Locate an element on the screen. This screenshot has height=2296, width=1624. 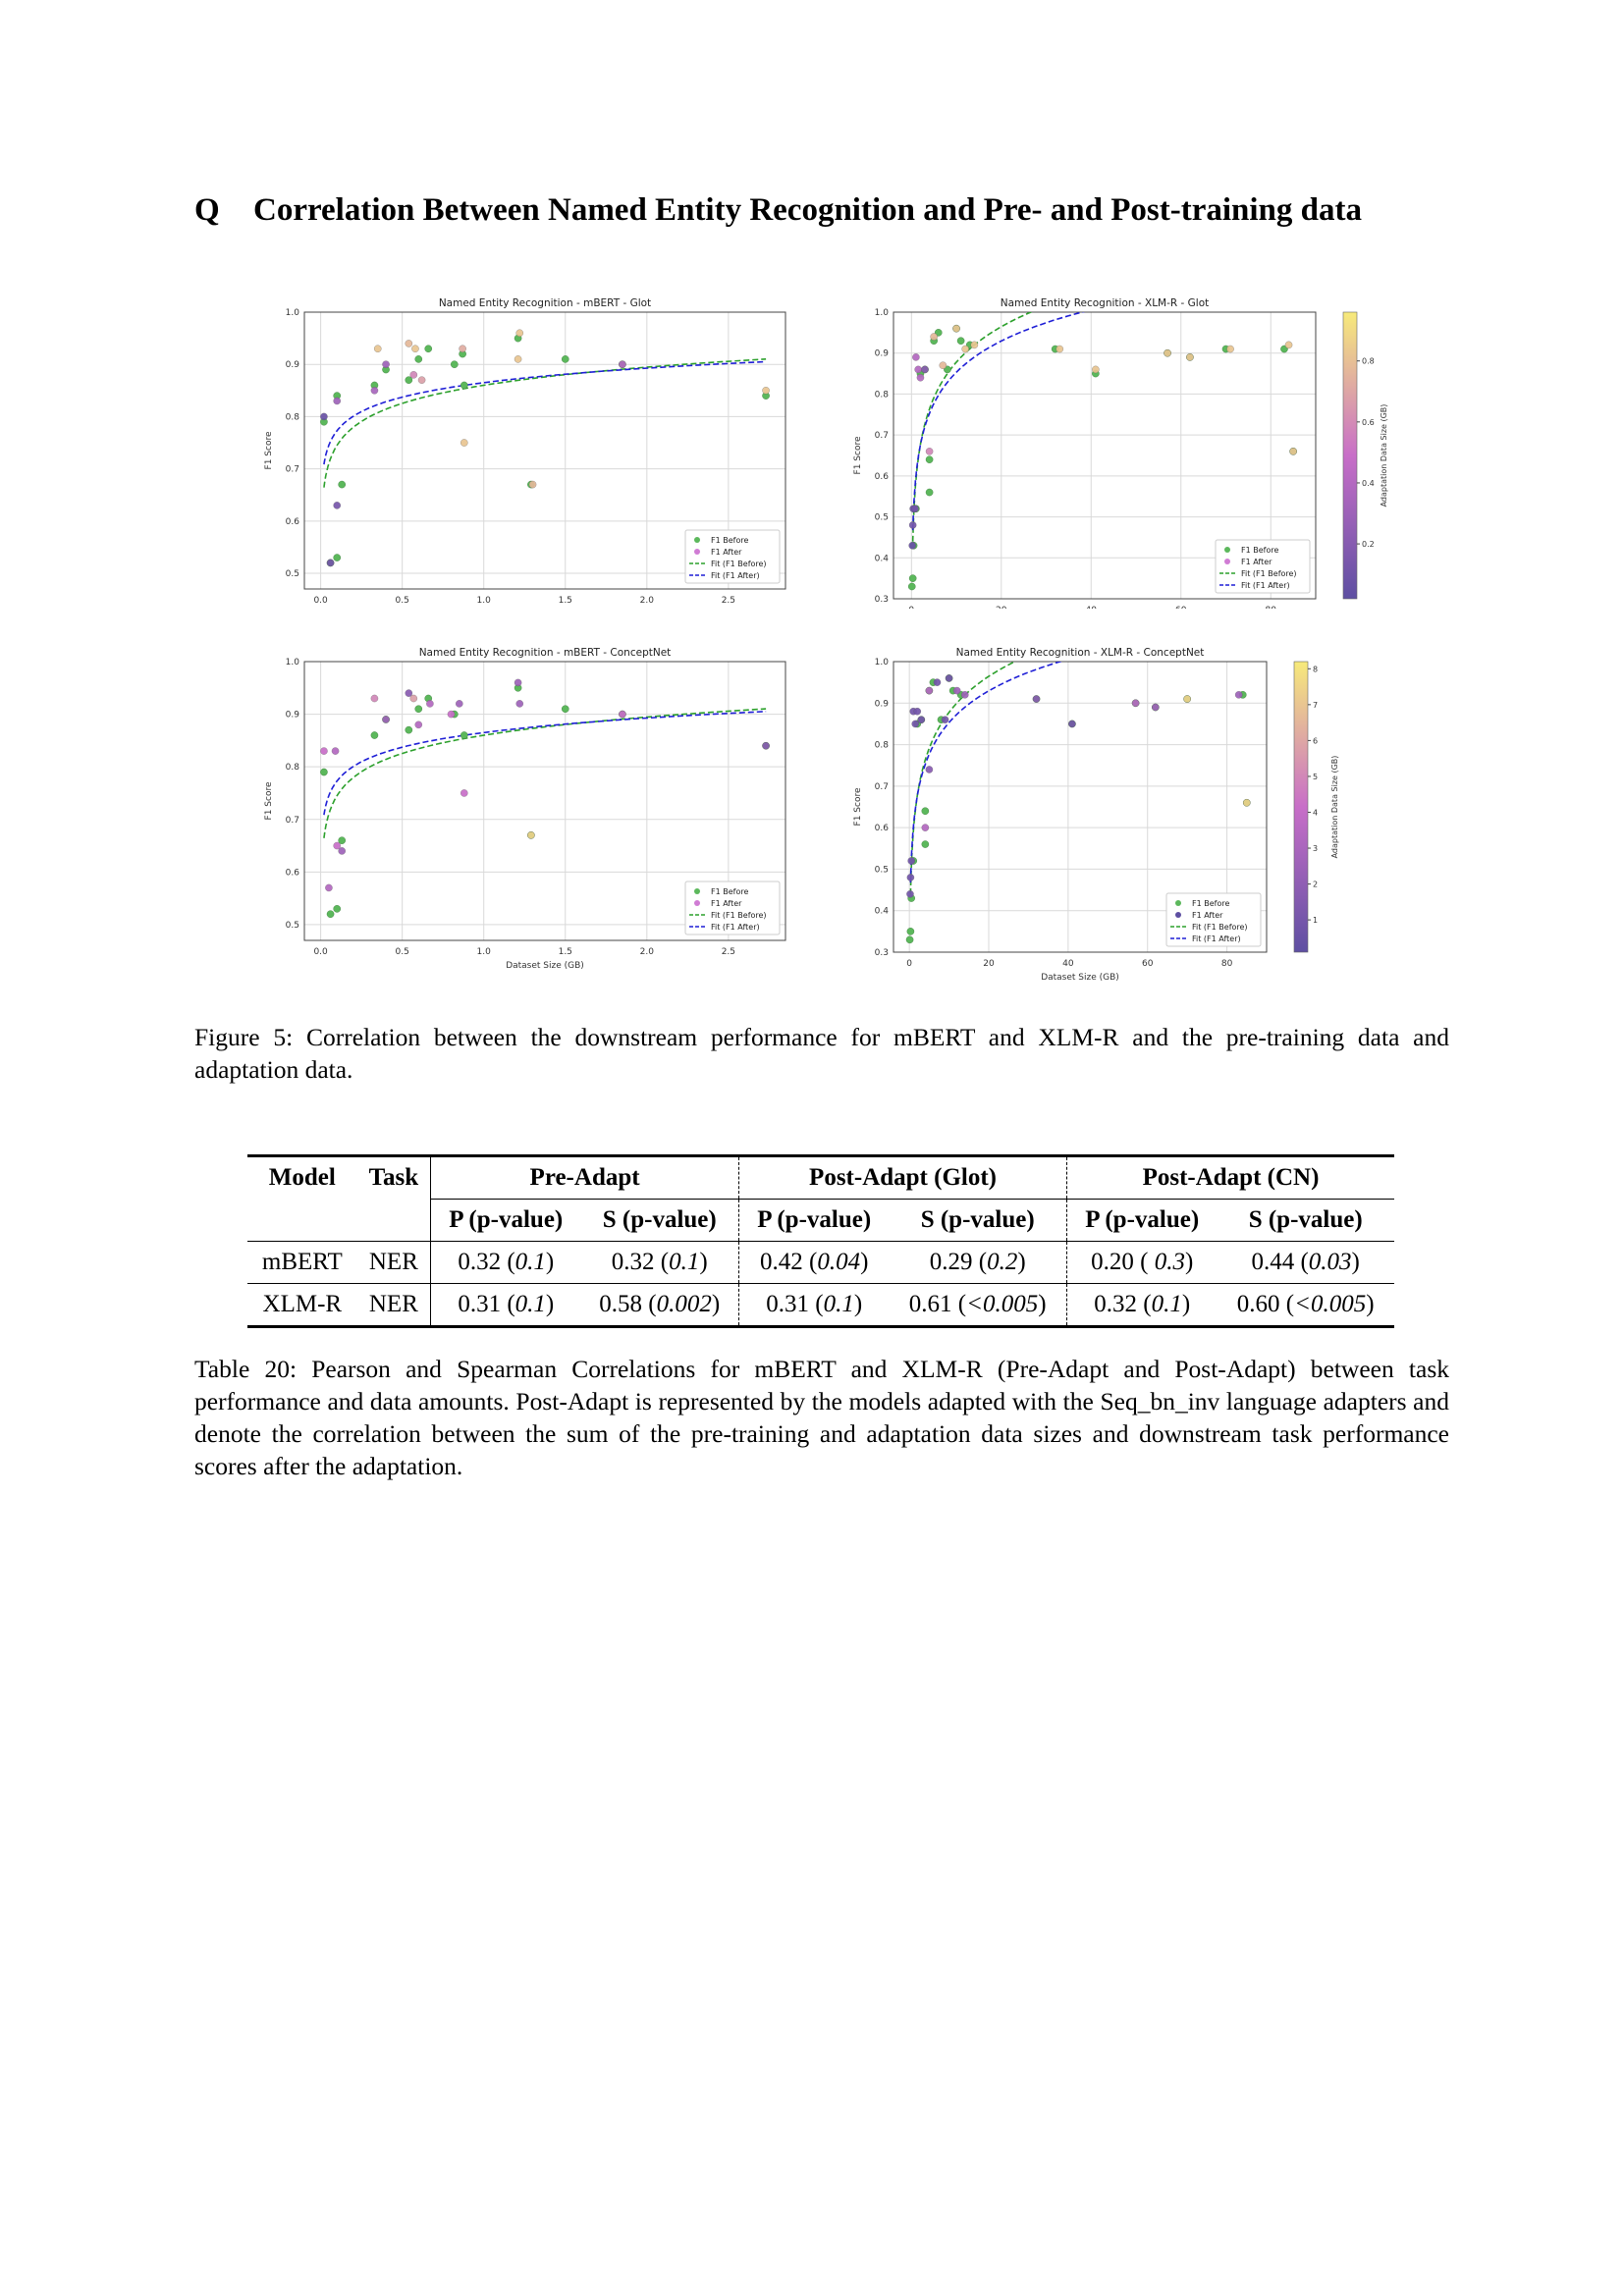
legend-box is located at coordinates (732, 556).